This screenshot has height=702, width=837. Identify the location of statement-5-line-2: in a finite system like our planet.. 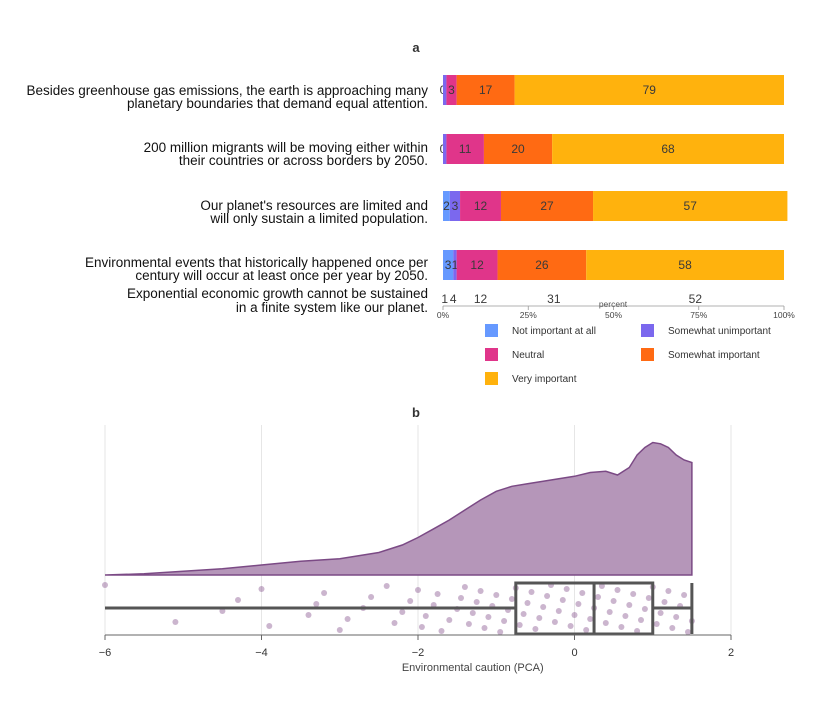
(332, 307).